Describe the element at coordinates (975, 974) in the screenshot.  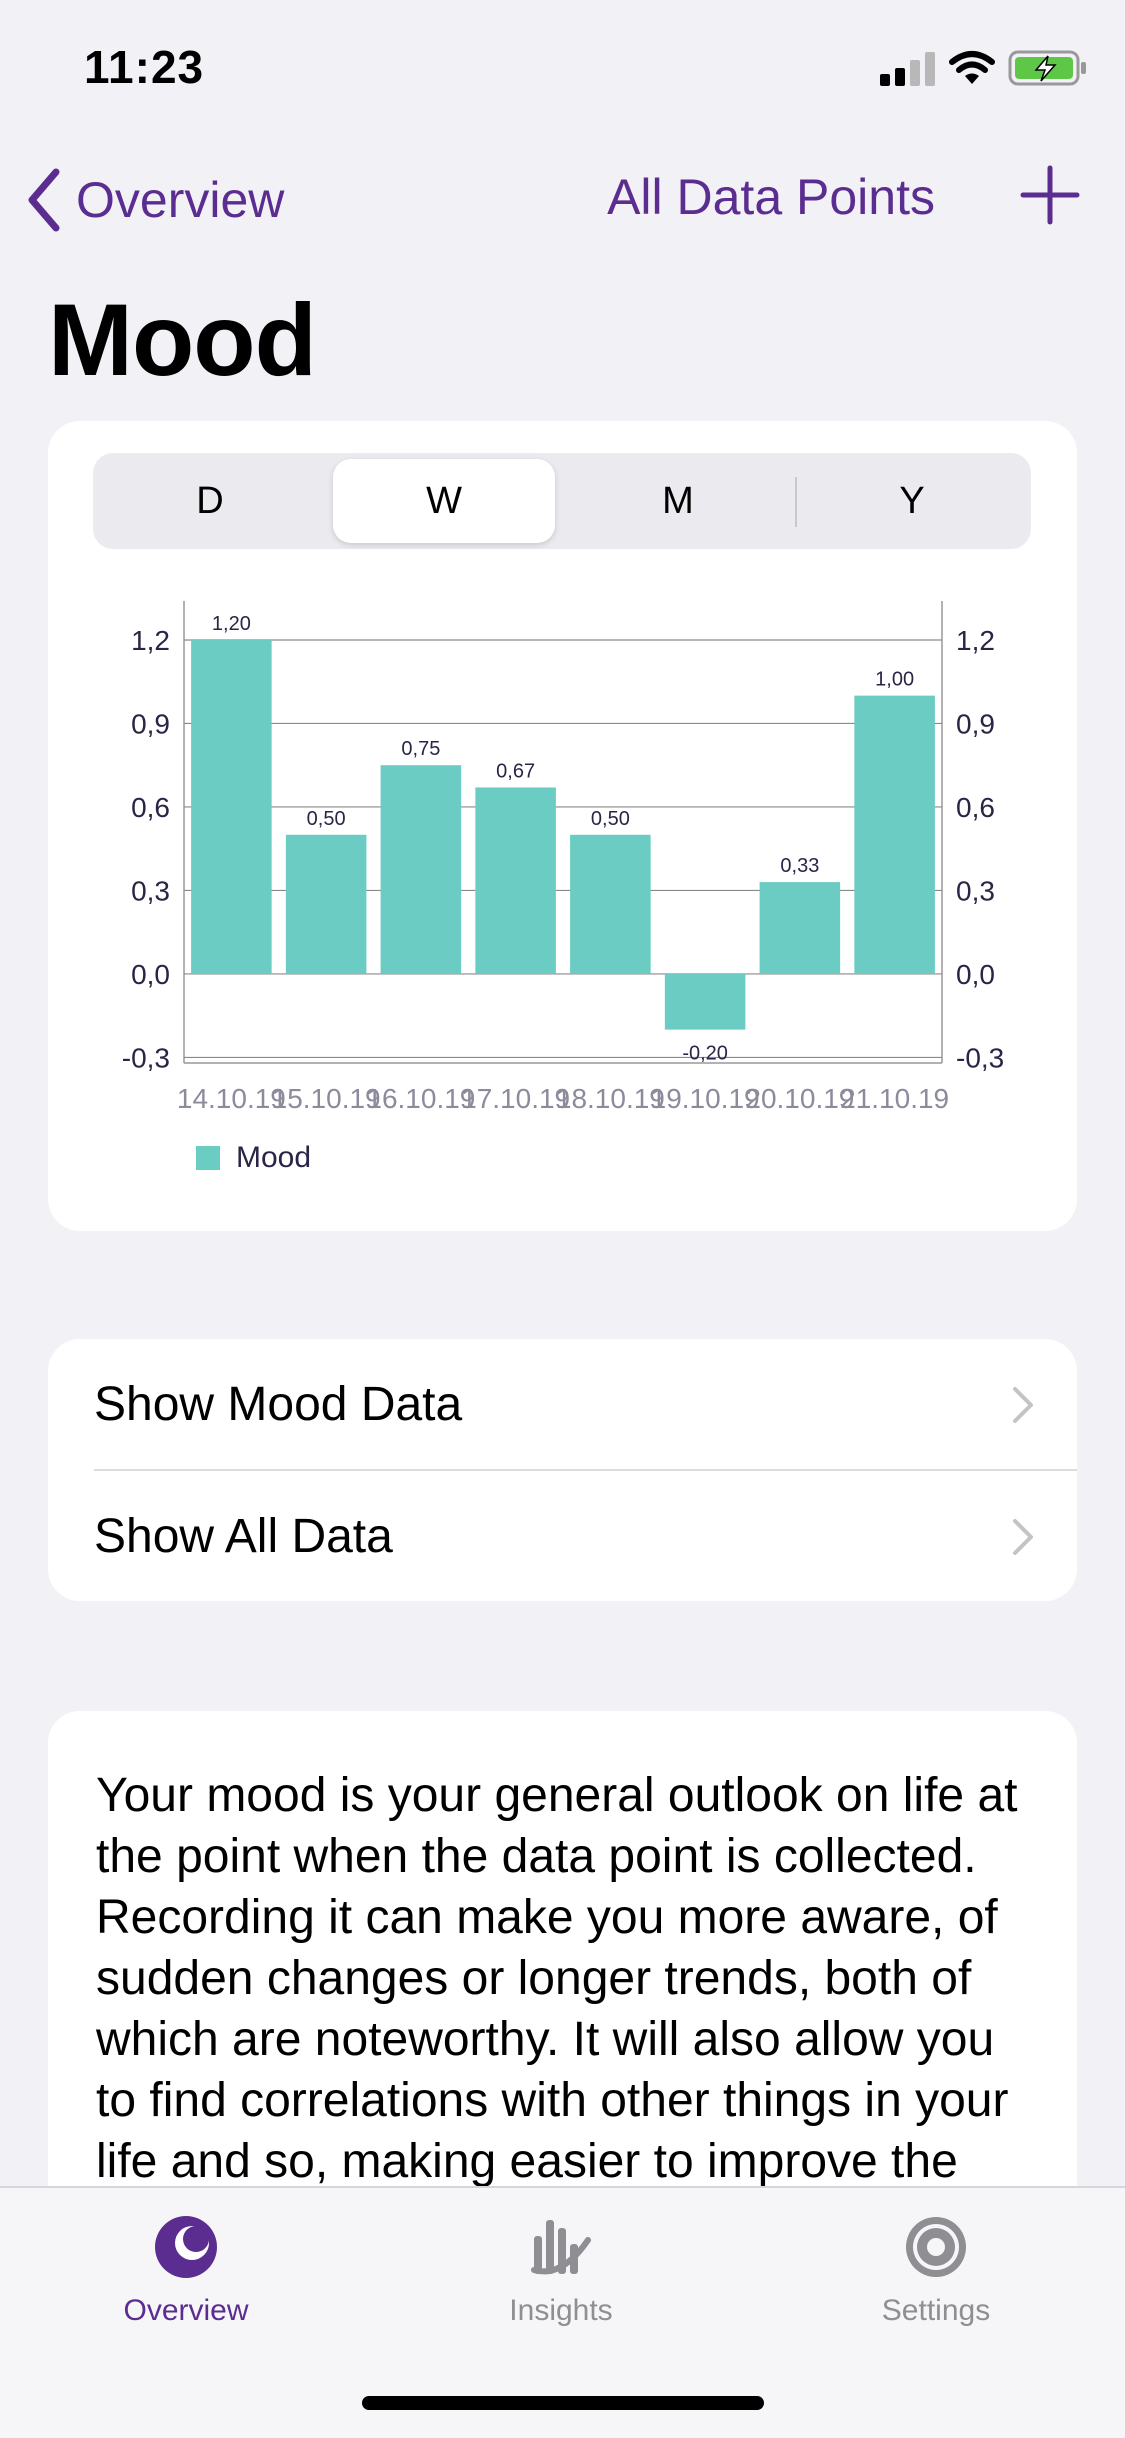
I see `y-tick-label-right: 0,0` at that location.